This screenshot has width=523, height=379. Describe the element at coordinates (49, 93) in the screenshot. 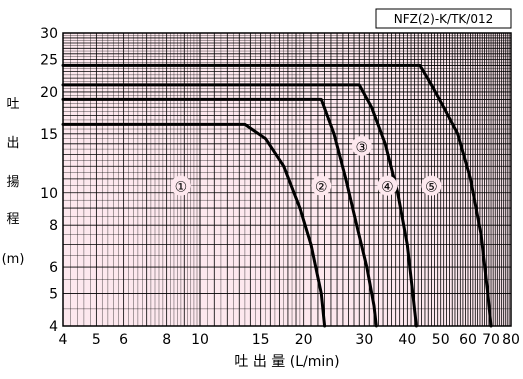

I see `y-tick-label: 20` at that location.